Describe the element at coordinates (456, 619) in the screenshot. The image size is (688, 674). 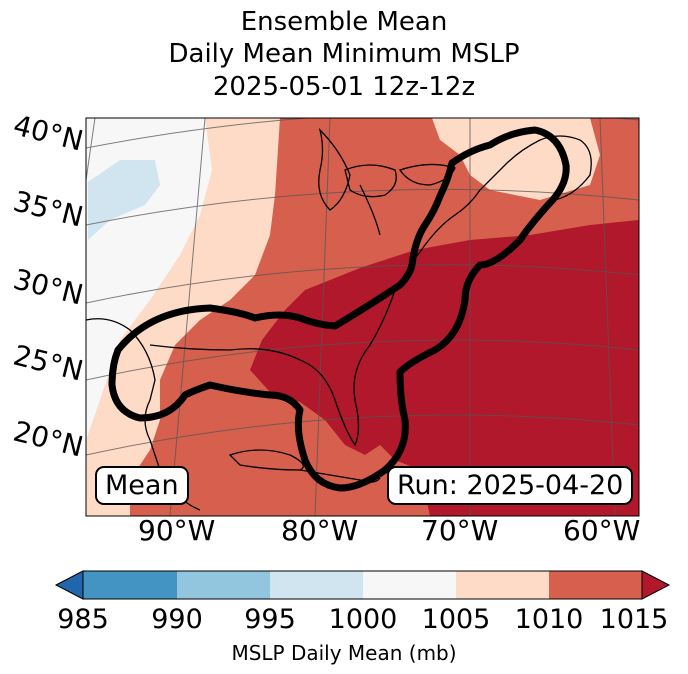
I see `colorbar-tick-1005: 1005` at that location.